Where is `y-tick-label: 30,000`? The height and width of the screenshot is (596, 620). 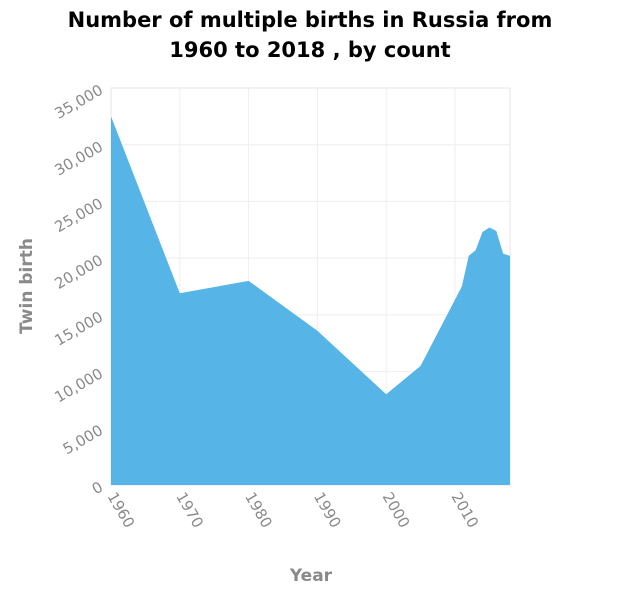 y-tick-label: 30,000 is located at coordinates (79, 159).